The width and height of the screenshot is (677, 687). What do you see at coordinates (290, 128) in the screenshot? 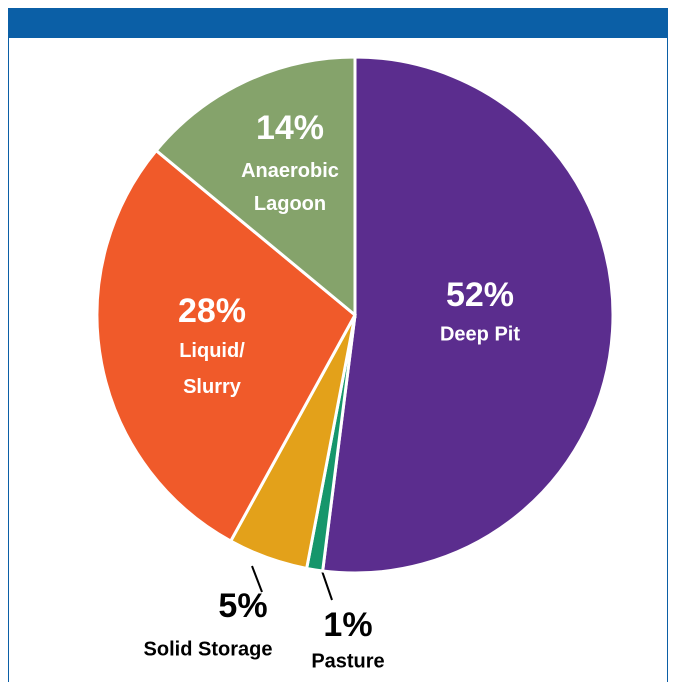
I see `value-label: 14%` at bounding box center [290, 128].